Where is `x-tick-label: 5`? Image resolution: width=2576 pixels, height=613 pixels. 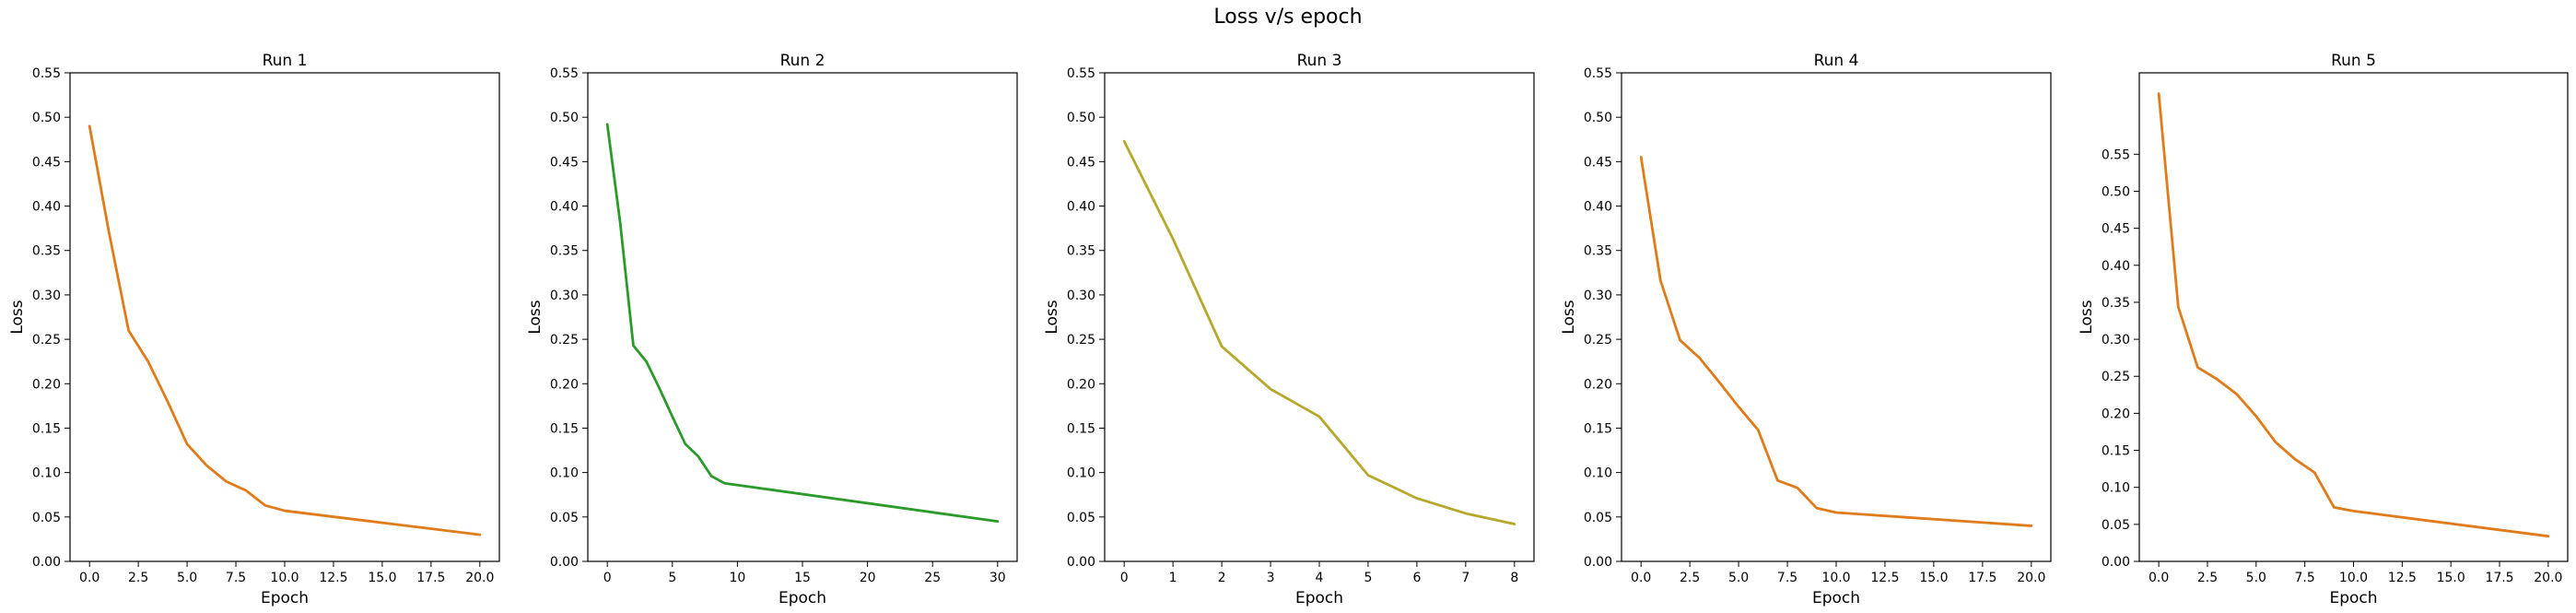
x-tick-label: 5 is located at coordinates (672, 578).